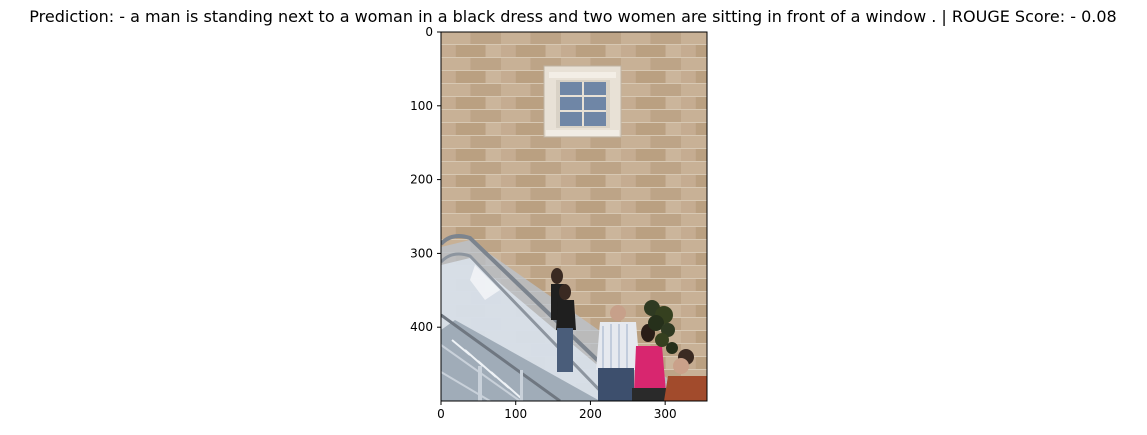 The width and height of the screenshot is (1147, 435). Describe the element at coordinates (661, 327) in the screenshot. I see `plant` at that location.